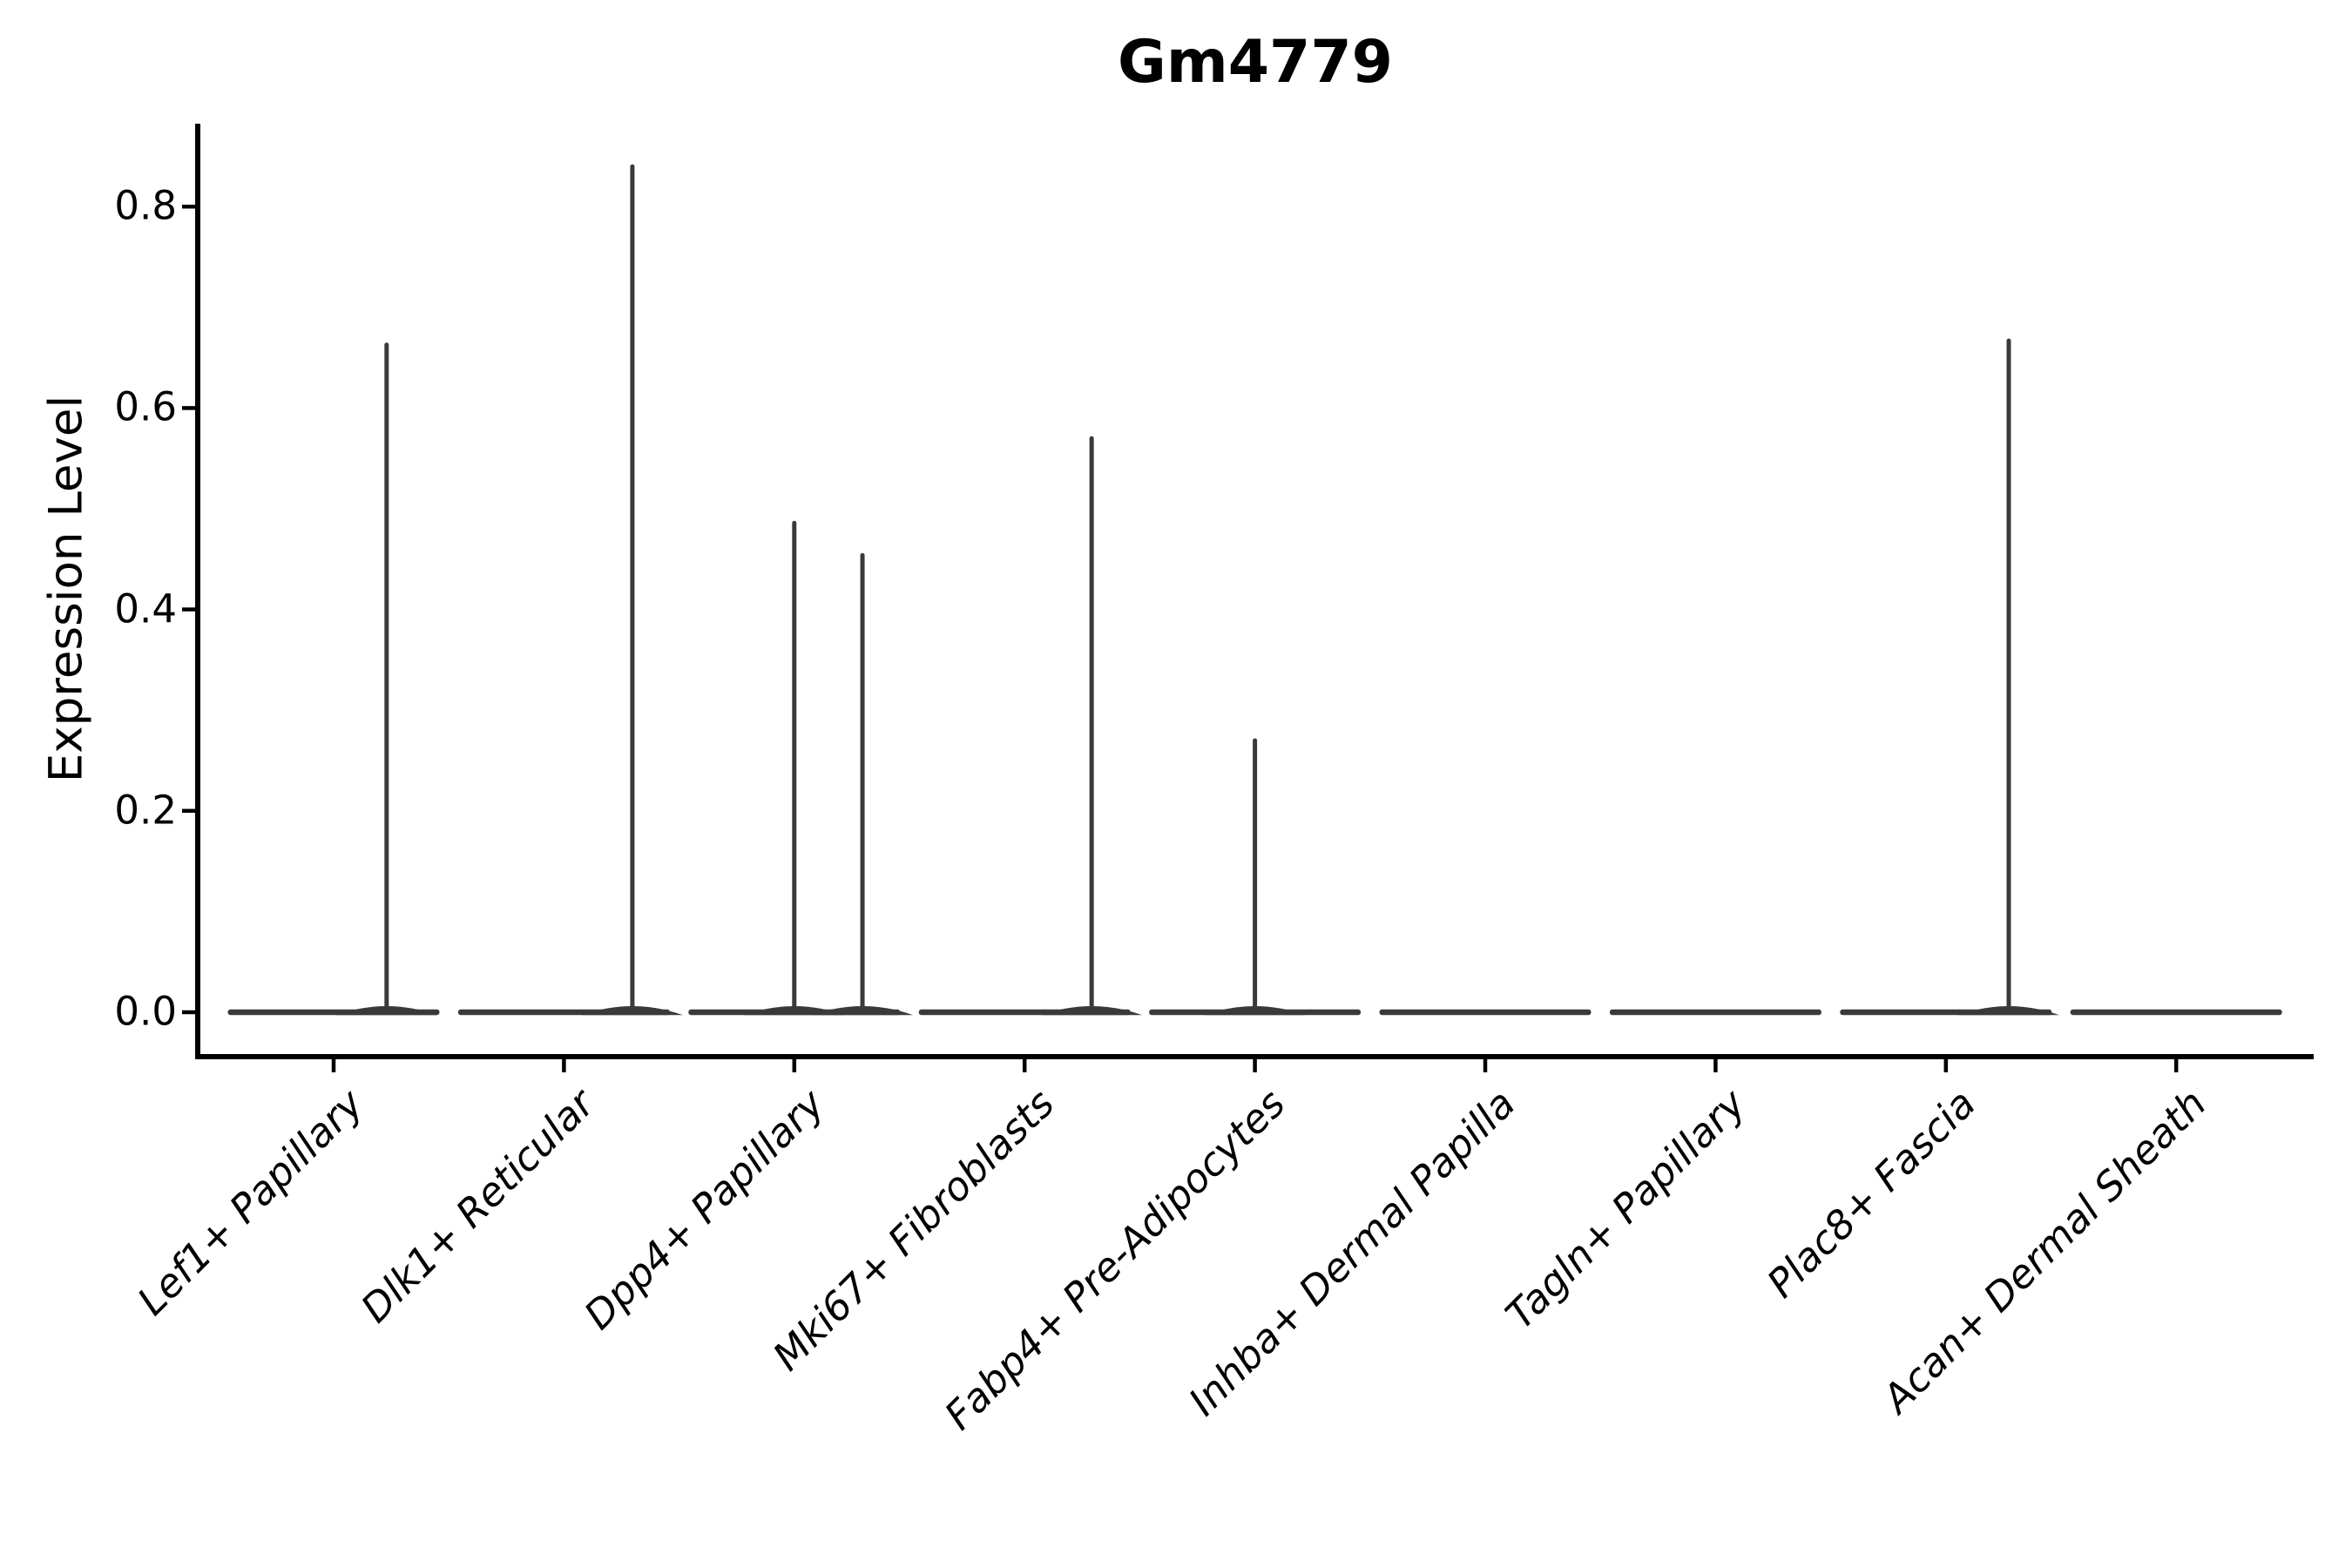  Describe the element at coordinates (145, 608) in the screenshot. I see `y-tick-label: 0.4` at that location.